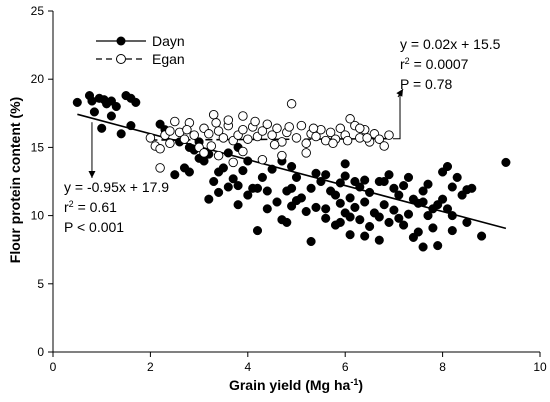 Image resolution: width=550 pixels, height=402 pixels. I want to click on x-tick-label: 10, so click(540, 367).